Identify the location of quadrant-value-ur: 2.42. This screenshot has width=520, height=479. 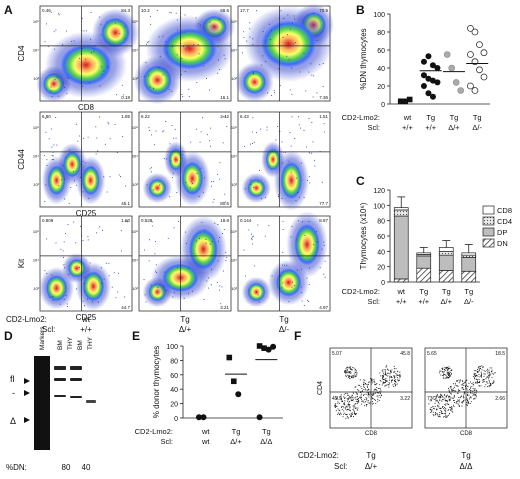
(224, 116).